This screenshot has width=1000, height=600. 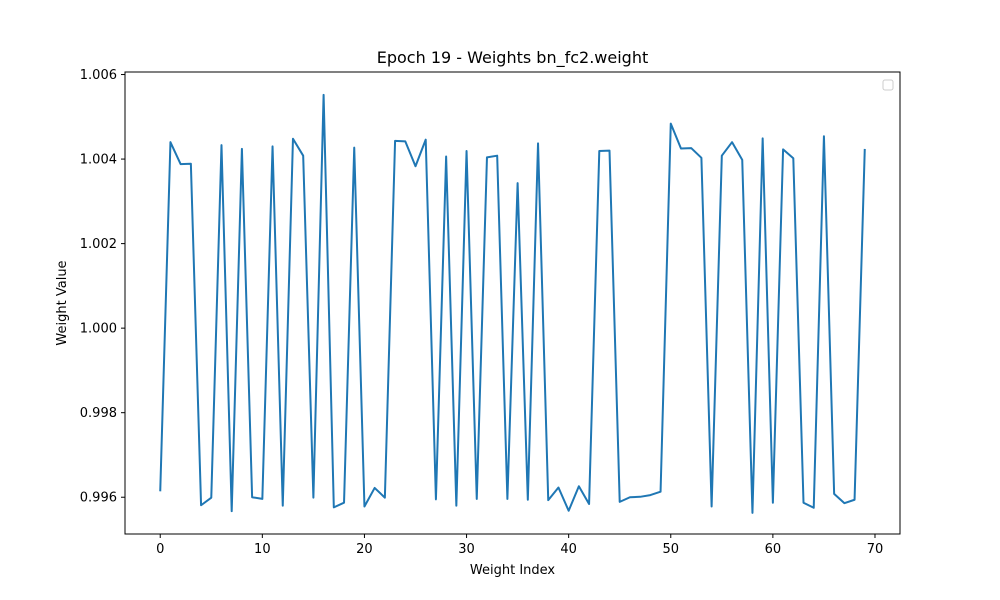 What do you see at coordinates (98, 160) in the screenshot?
I see `y-tick-label: 1.004` at bounding box center [98, 160].